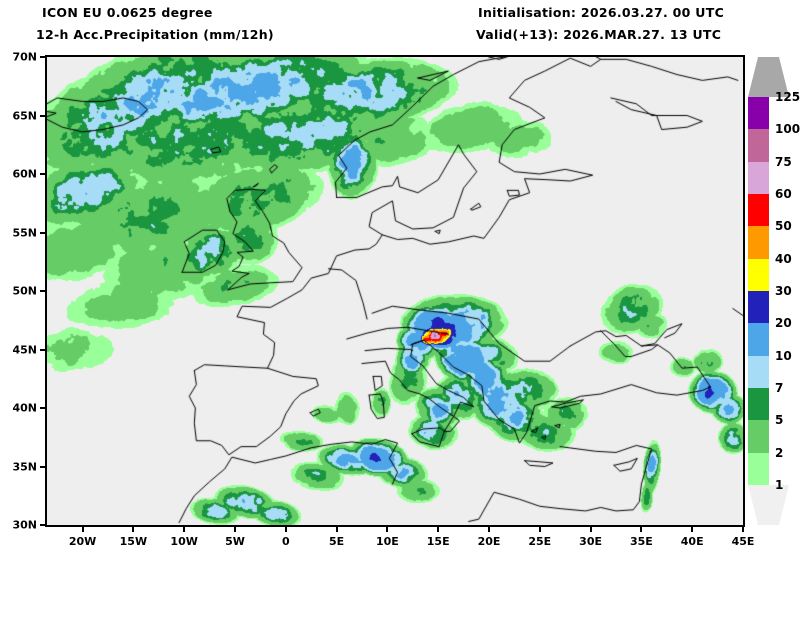  Describe the element at coordinates (438, 541) in the screenshot. I see `lon-tick-label: 15E` at that location.